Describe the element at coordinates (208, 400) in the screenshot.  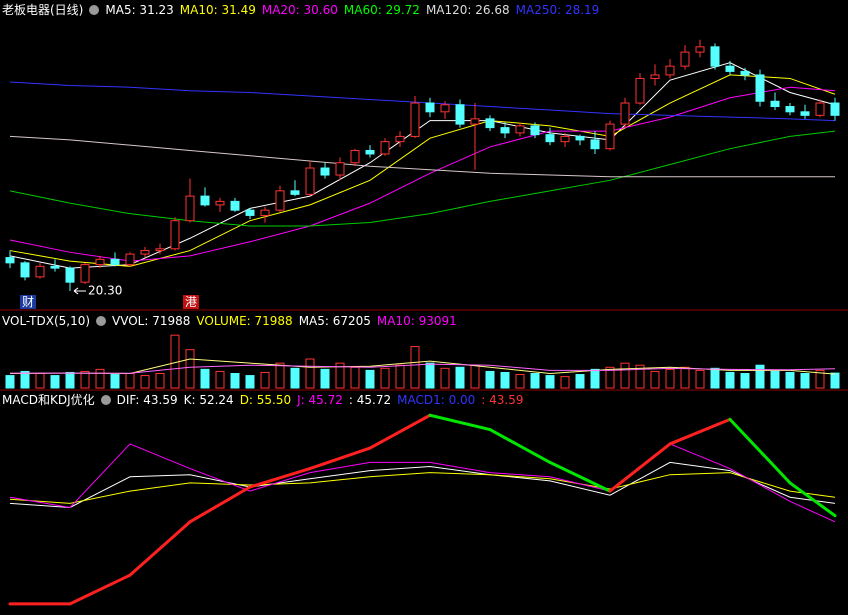
I see `header-item: K: 52.24` at that location.